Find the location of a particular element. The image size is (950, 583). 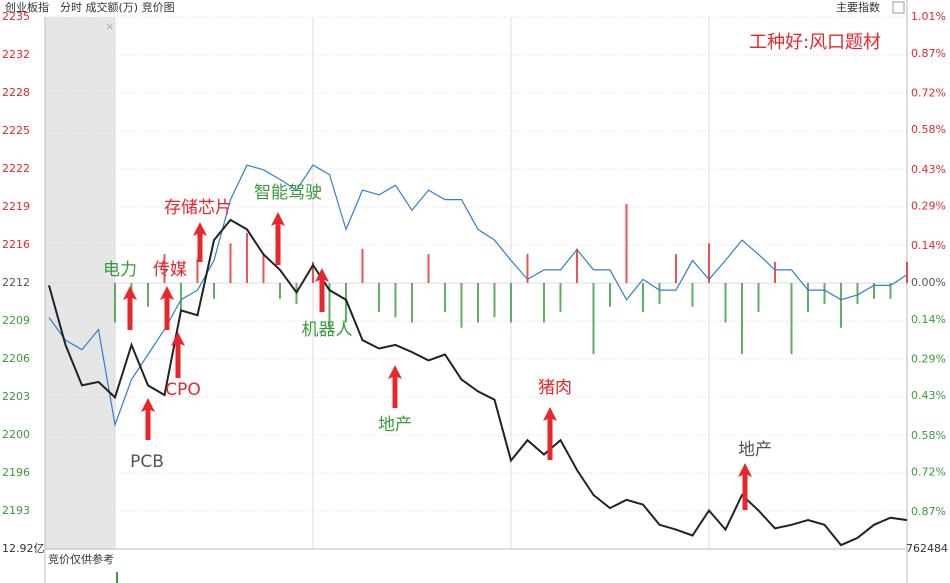

y2-tick-label: 0.00% is located at coordinates (928, 282).